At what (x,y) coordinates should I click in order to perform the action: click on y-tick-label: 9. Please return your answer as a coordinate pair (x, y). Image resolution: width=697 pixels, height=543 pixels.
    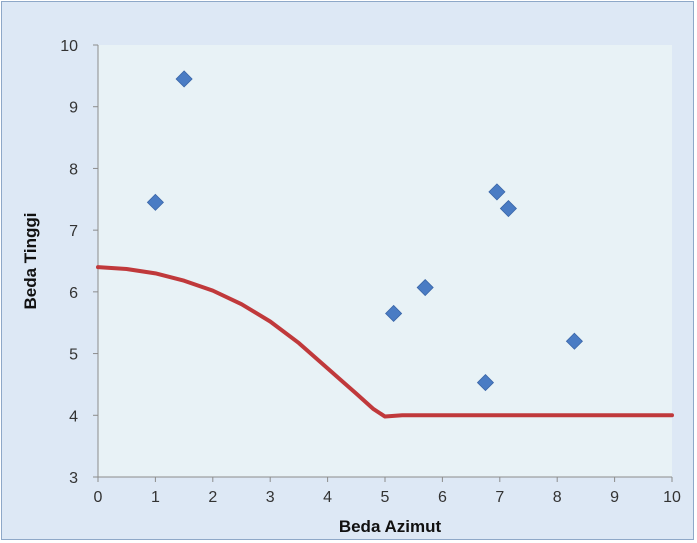
    Looking at the image, I should click on (73, 108).